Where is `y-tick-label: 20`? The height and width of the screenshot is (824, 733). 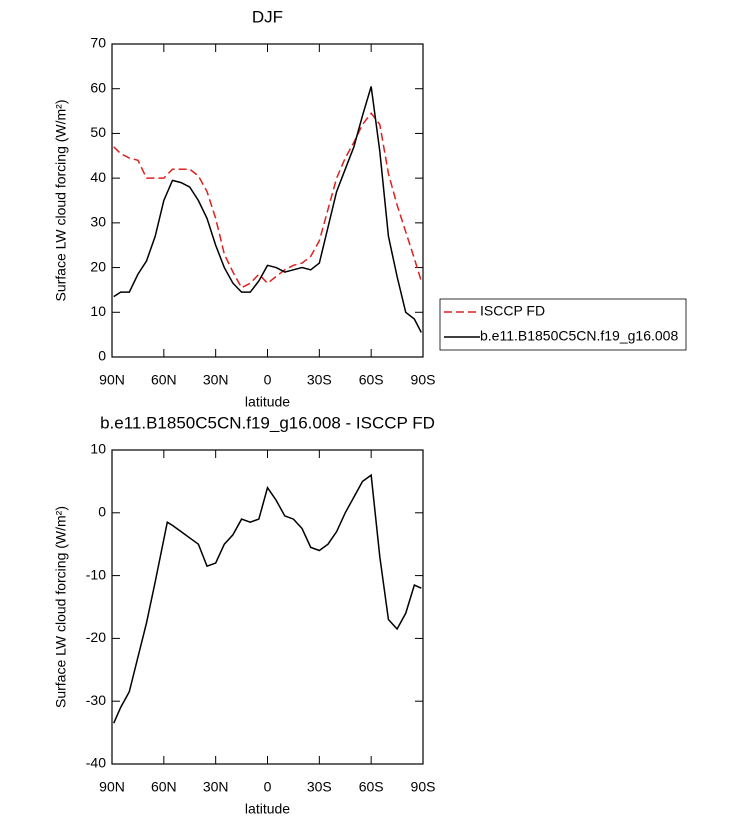 y-tick-label: 20 is located at coordinates (98, 266).